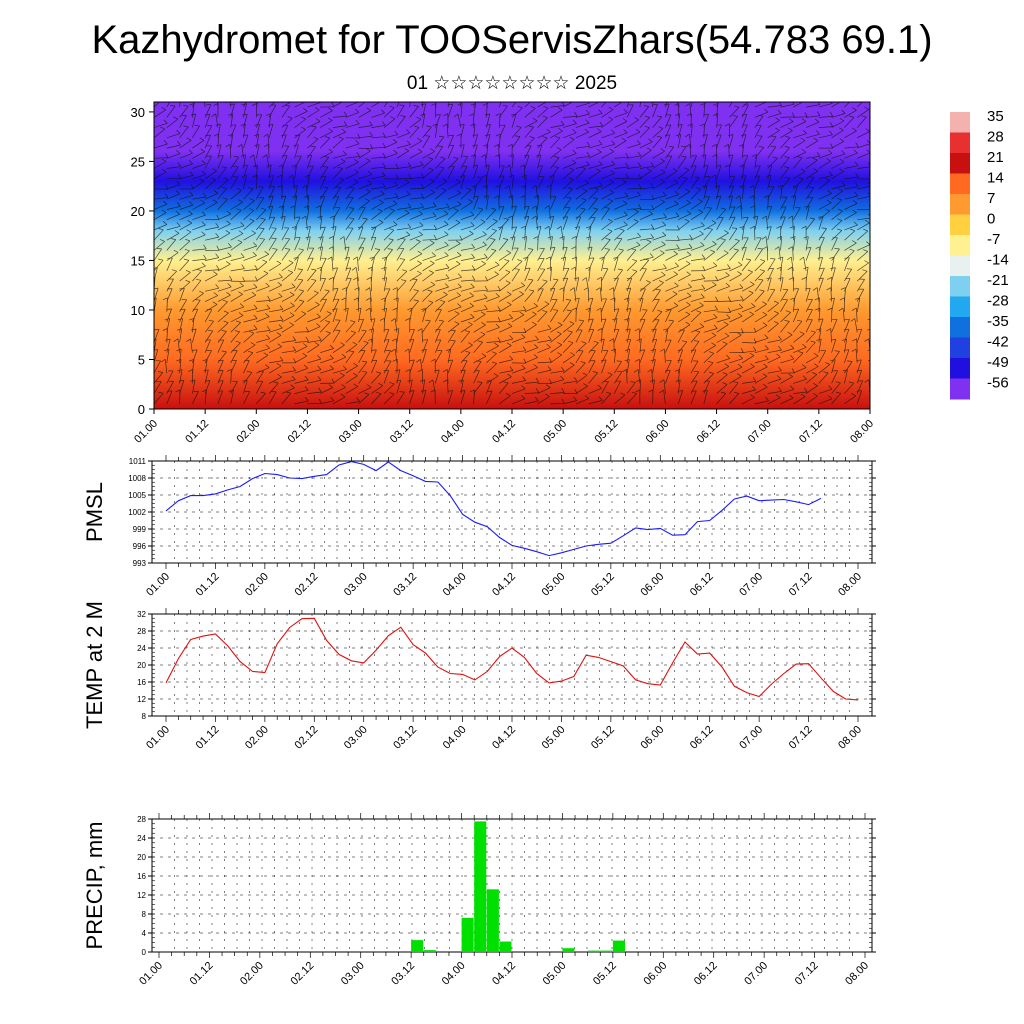 This screenshot has height=1024, width=1024. I want to click on y-tick-label: 12, so click(141, 699).